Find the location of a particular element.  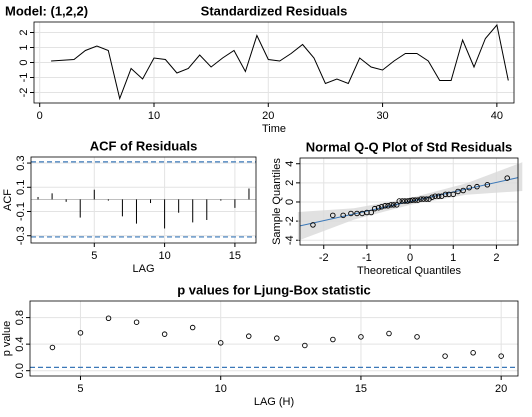

y-tick-label: 0.4 is located at coordinates (20, 343).